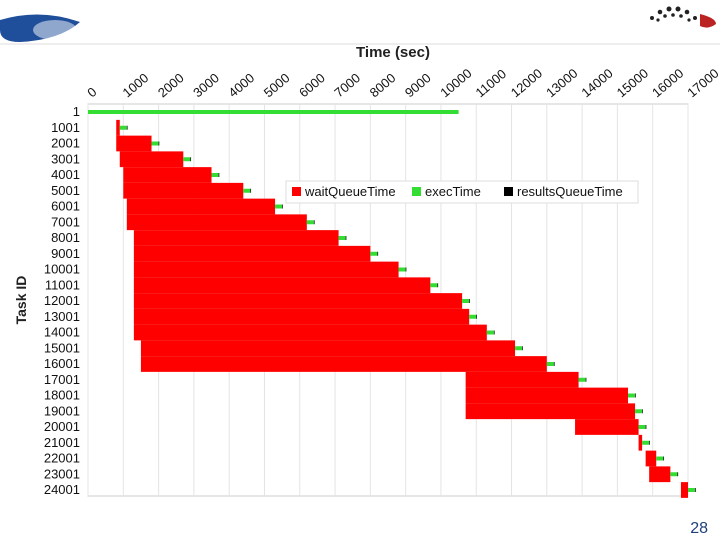  I want to click on y-tick-label: 2001, so click(65, 143).